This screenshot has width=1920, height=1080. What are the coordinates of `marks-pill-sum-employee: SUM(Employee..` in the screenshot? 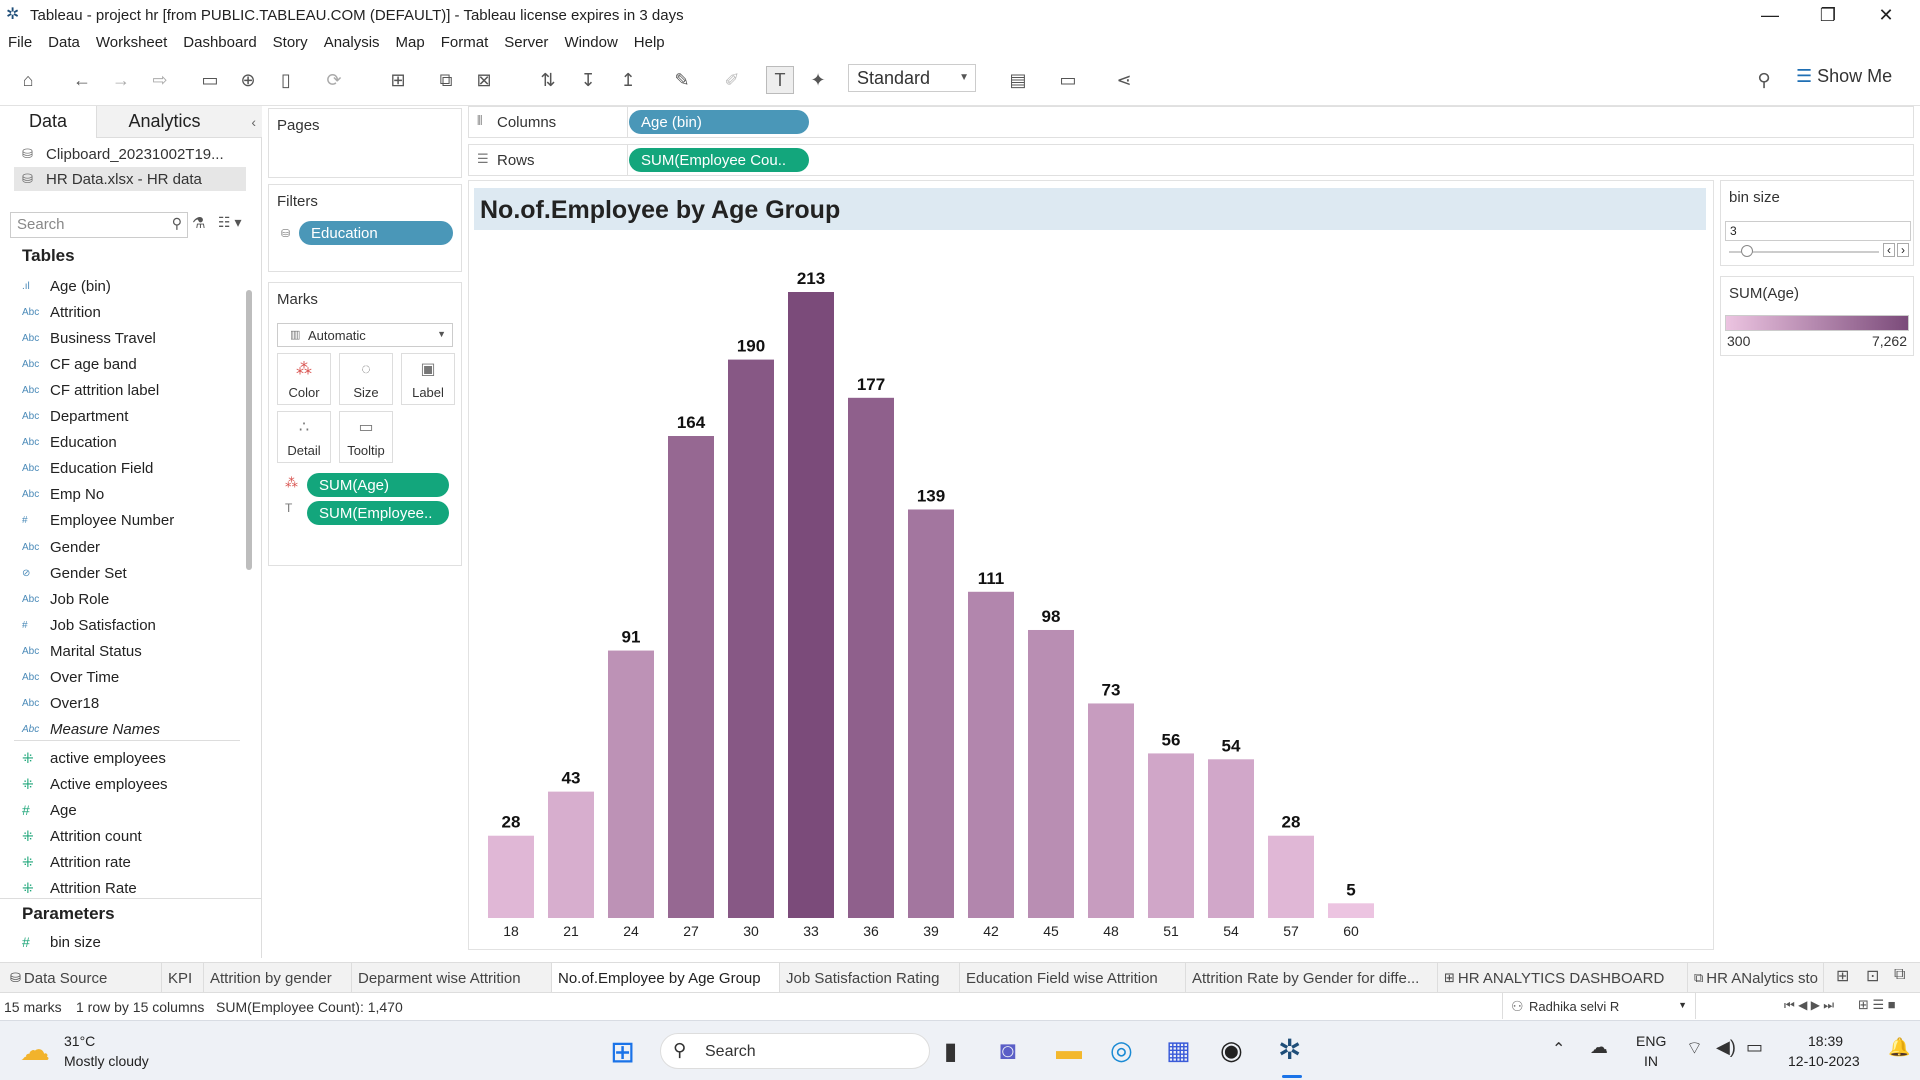 It's located at (378, 513).